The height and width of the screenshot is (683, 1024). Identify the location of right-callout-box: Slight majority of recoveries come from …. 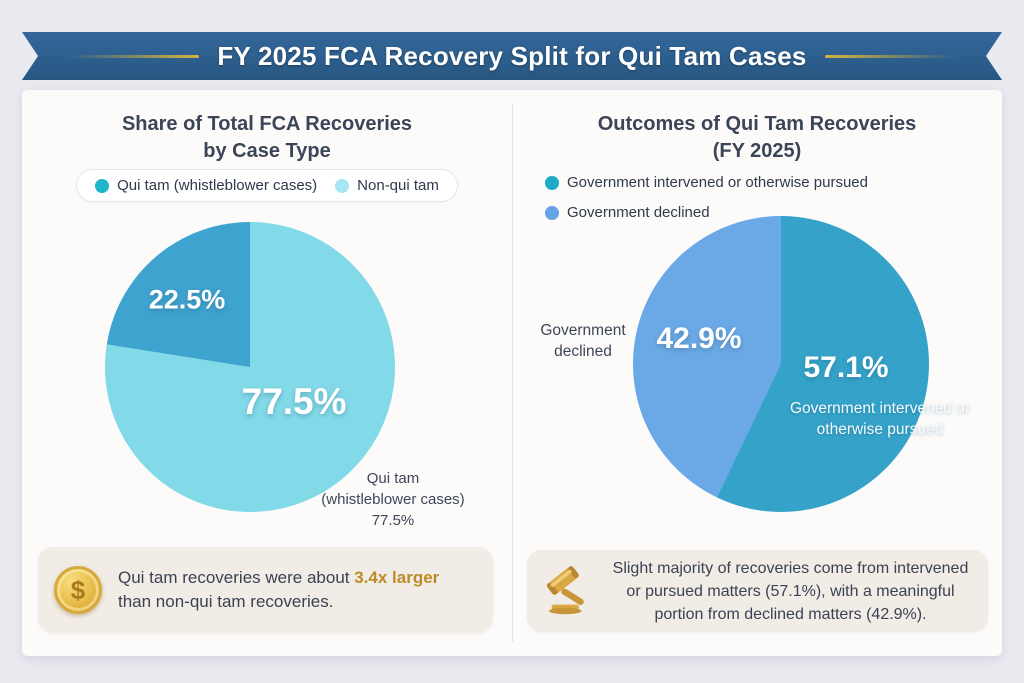
(757, 591).